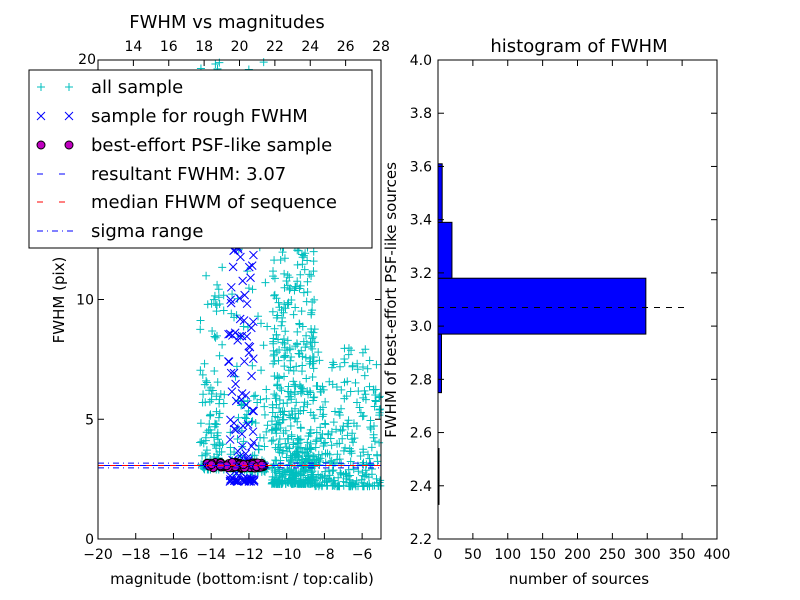 Image resolution: width=800 pixels, height=600 pixels. What do you see at coordinates (421, 540) in the screenshot?
I see `y-tick-label: 2.2` at bounding box center [421, 540].